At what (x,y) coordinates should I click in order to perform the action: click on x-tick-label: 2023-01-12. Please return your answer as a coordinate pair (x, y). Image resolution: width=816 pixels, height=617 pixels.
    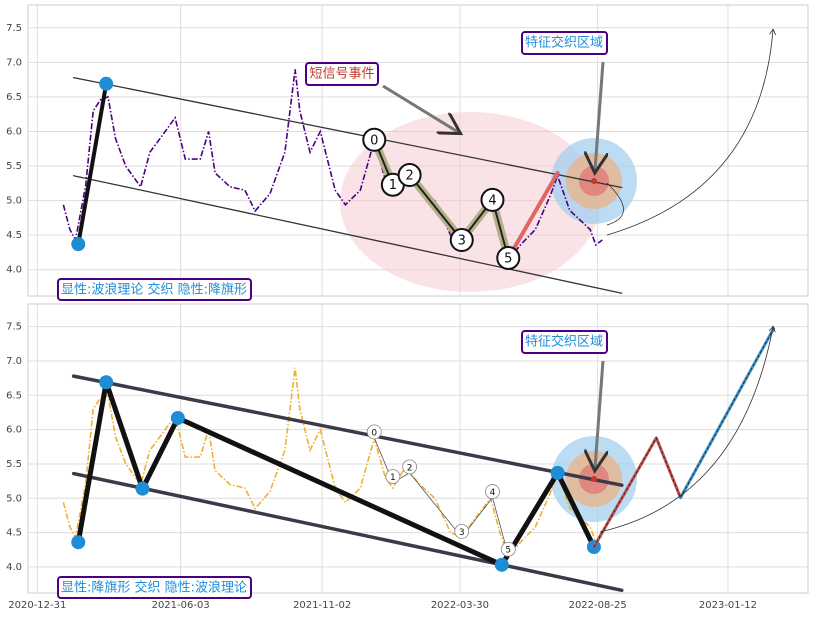
    Looking at the image, I should click on (728, 605).